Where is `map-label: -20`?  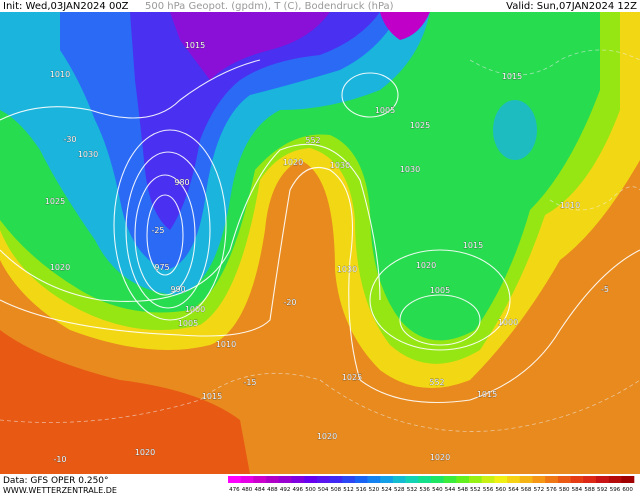 map-label: -20 is located at coordinates (289, 302).